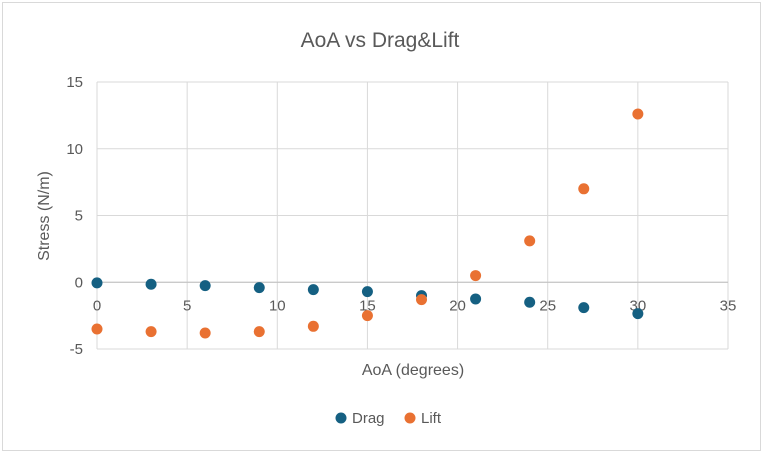 Image resolution: width=765 pixels, height=457 pixels. What do you see at coordinates (431, 418) in the screenshot?
I see `legend-label-lift: Lift` at bounding box center [431, 418].